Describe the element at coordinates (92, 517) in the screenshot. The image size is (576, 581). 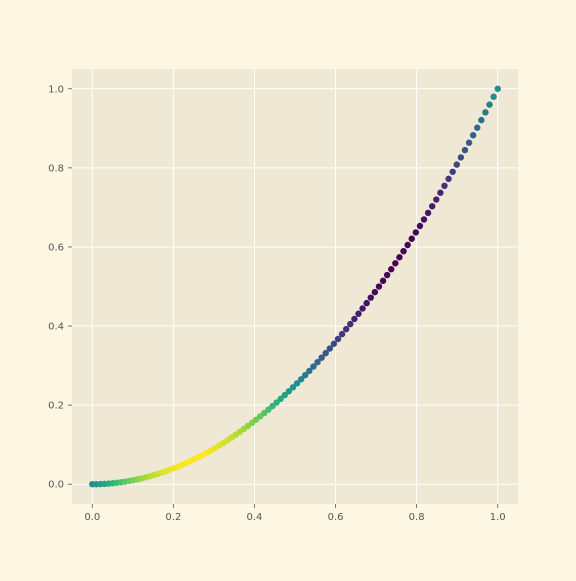
I see `x-tick-label: 0.0` at that location.